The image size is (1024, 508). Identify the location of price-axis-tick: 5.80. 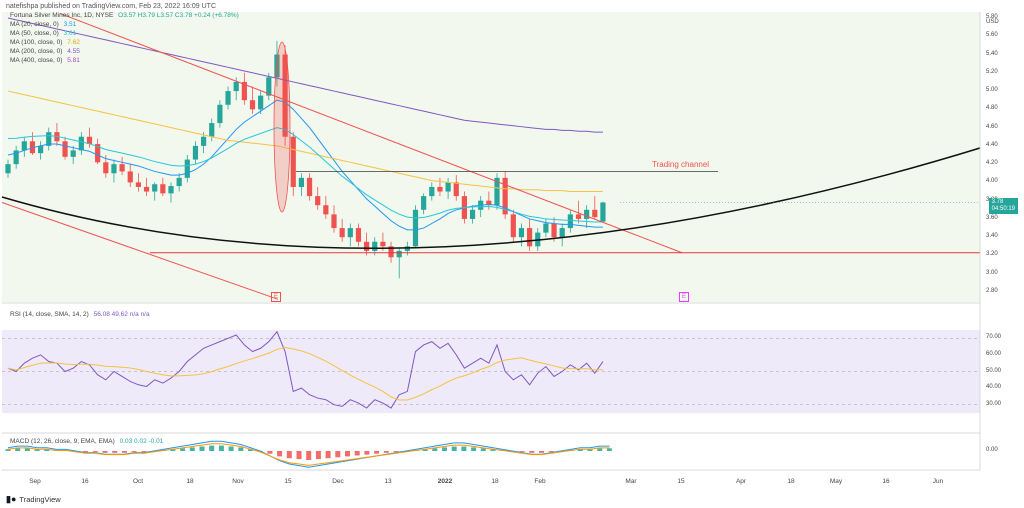
(992, 17).